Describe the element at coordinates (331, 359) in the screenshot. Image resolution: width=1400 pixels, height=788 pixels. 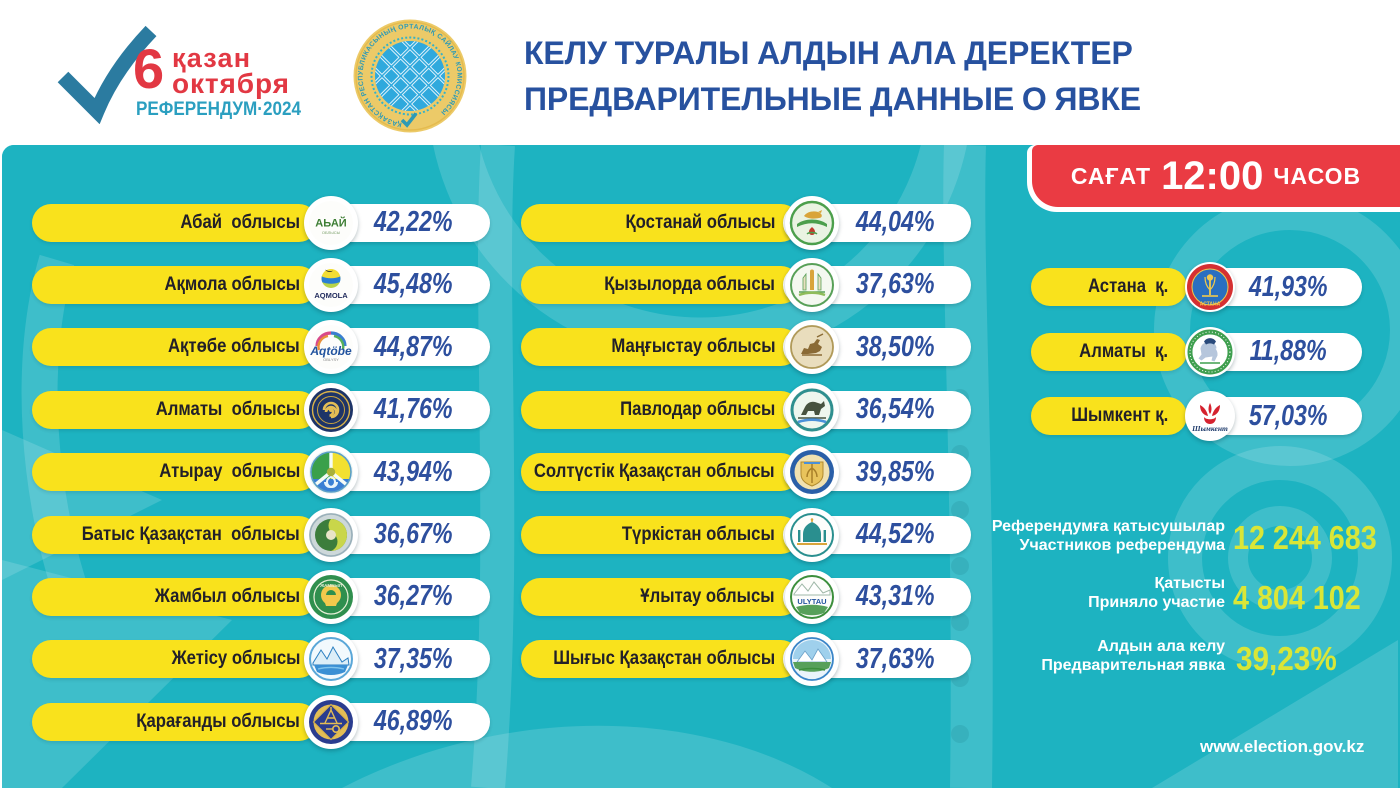
I see `svg-text: OBLYSY` at that location.